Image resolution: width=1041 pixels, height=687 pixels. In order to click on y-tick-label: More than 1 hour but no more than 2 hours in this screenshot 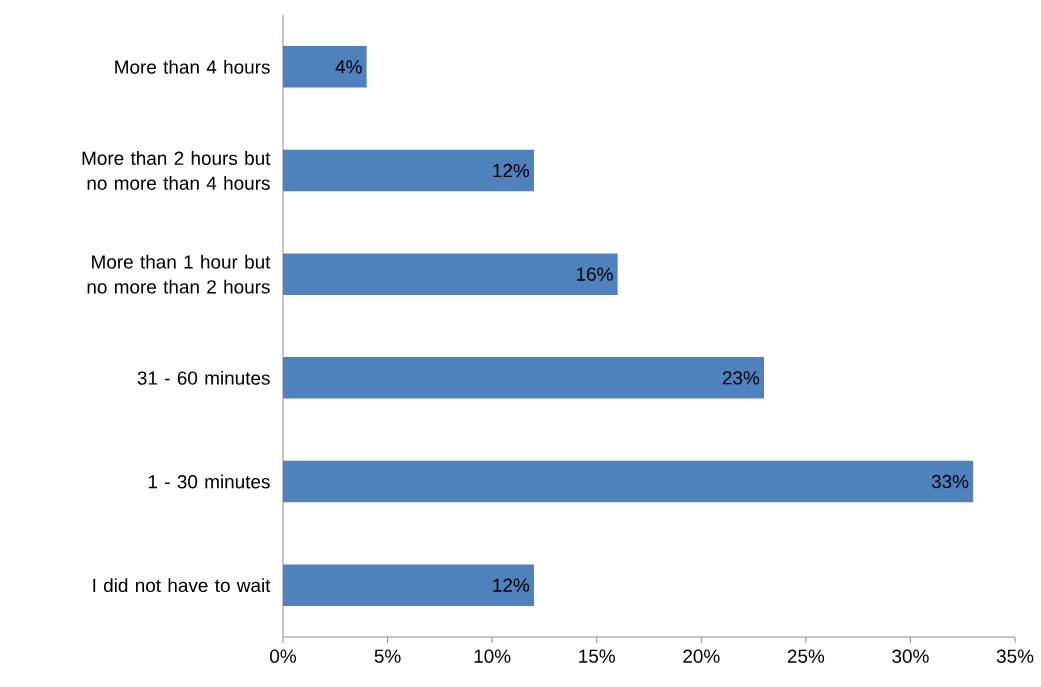, I will do `click(179, 274)`.